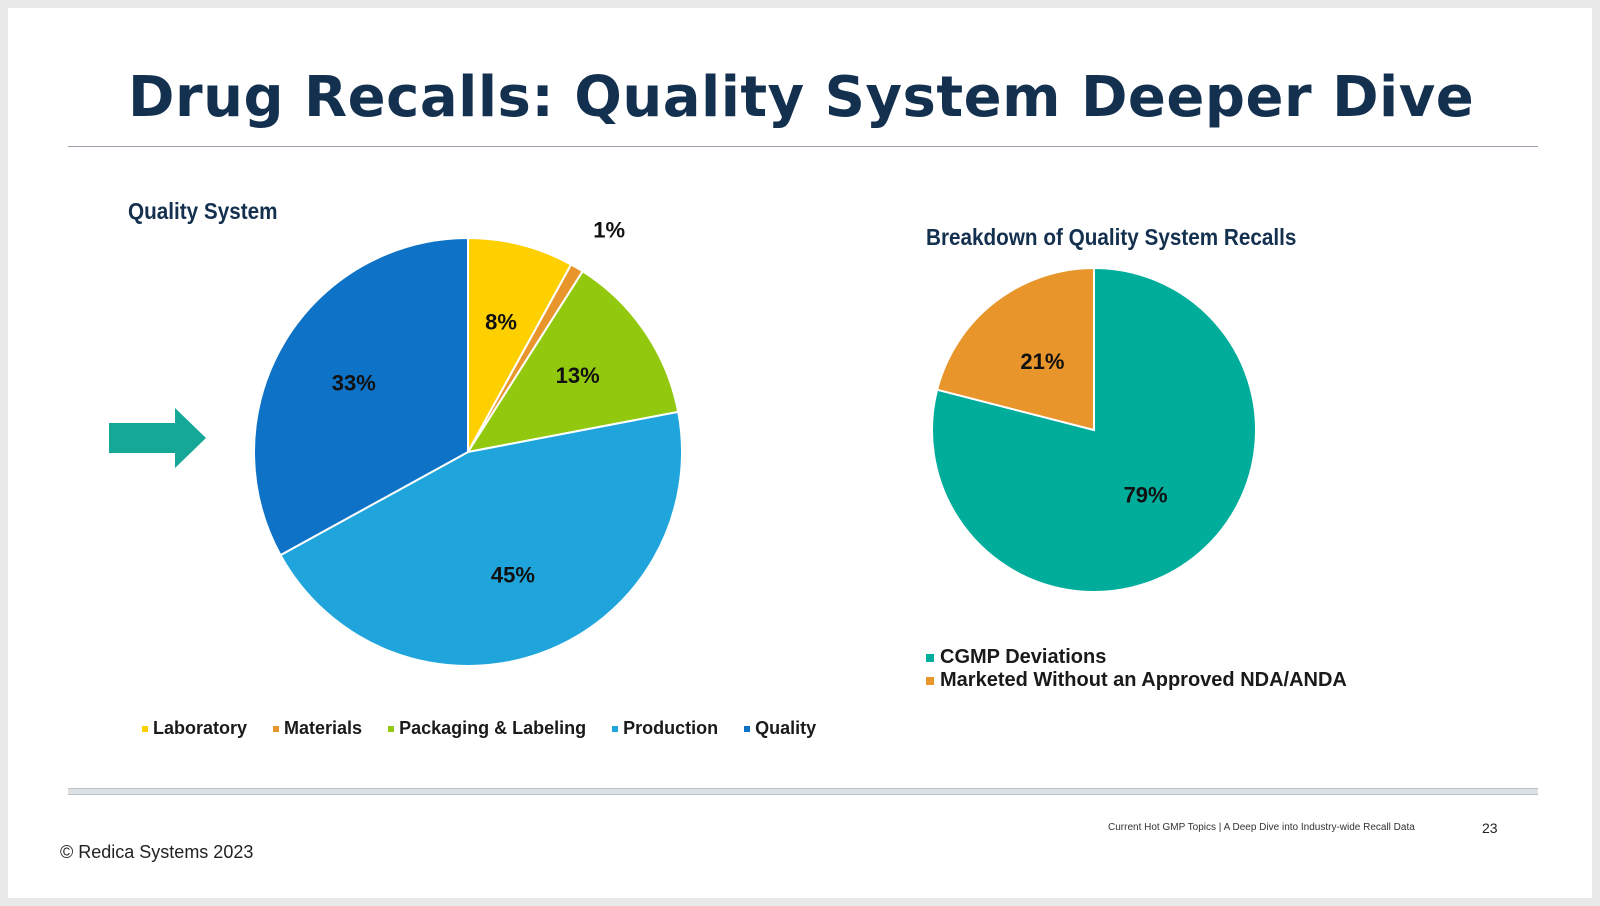 This screenshot has width=1600, height=906. I want to click on footer-divider, so click(803, 791).